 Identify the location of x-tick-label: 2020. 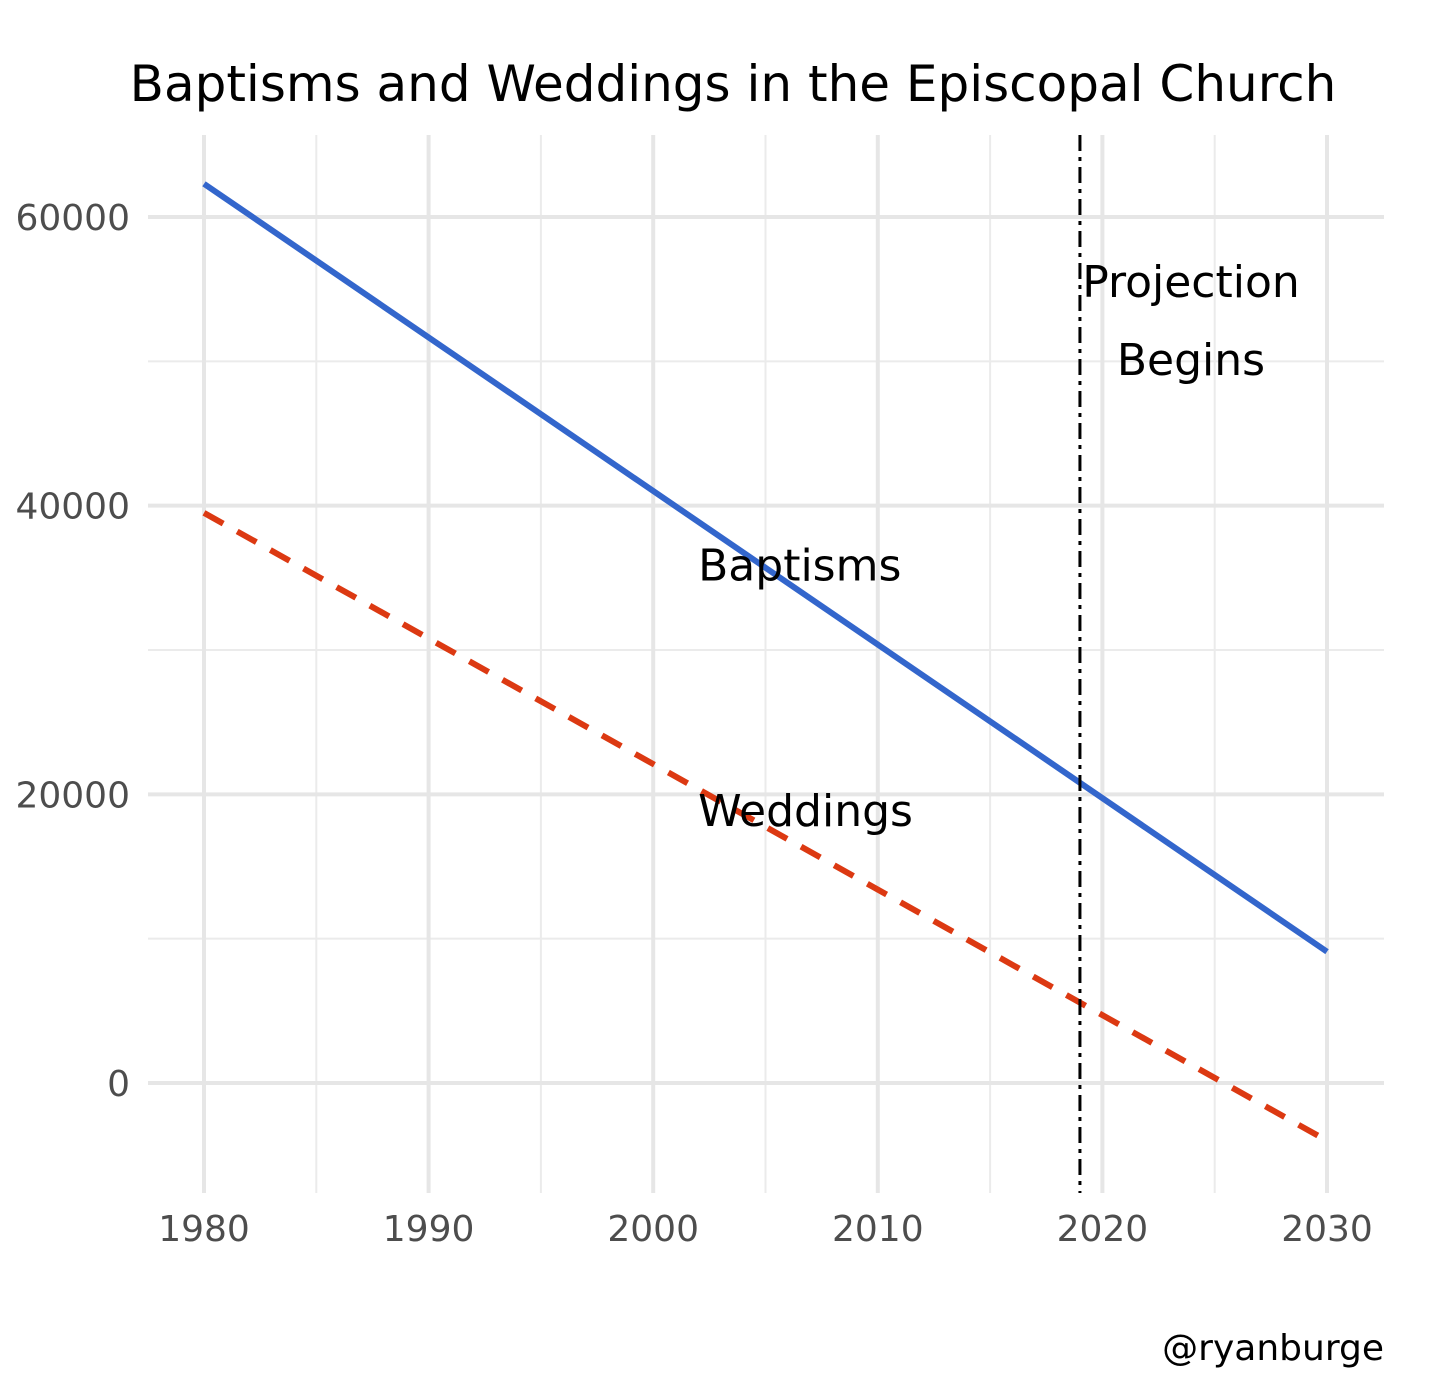
(1103, 1229).